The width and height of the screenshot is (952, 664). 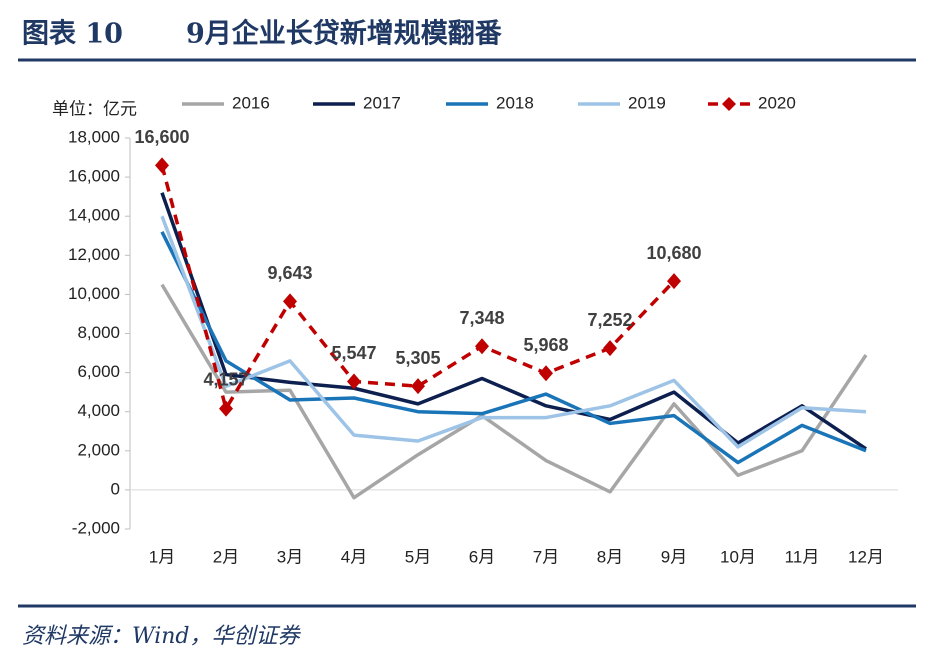 What do you see at coordinates (94, 215) in the screenshot?
I see `y-tick-label: 14,000` at bounding box center [94, 215].